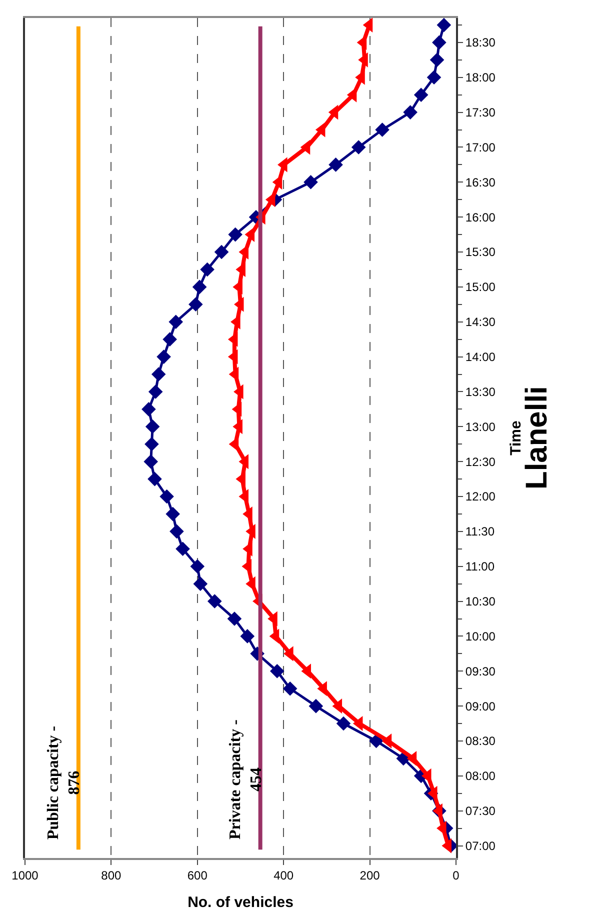 The image size is (596, 922). Describe the element at coordinates (25, 875) in the screenshot. I see `x-tick-label: 1000` at that location.